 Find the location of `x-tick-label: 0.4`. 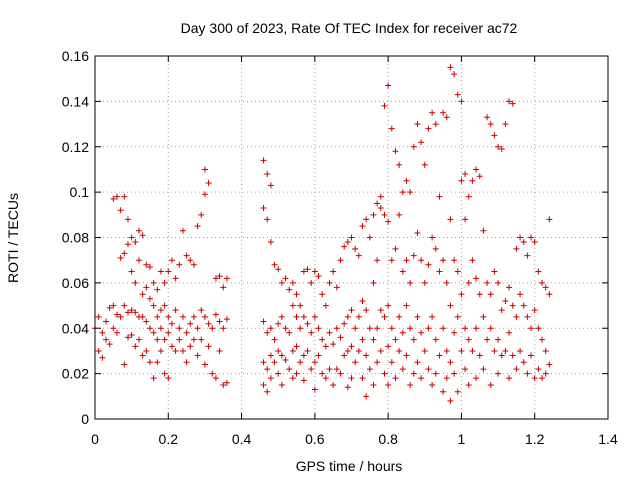

x-tick-label: 0.4 is located at coordinates (242, 439).